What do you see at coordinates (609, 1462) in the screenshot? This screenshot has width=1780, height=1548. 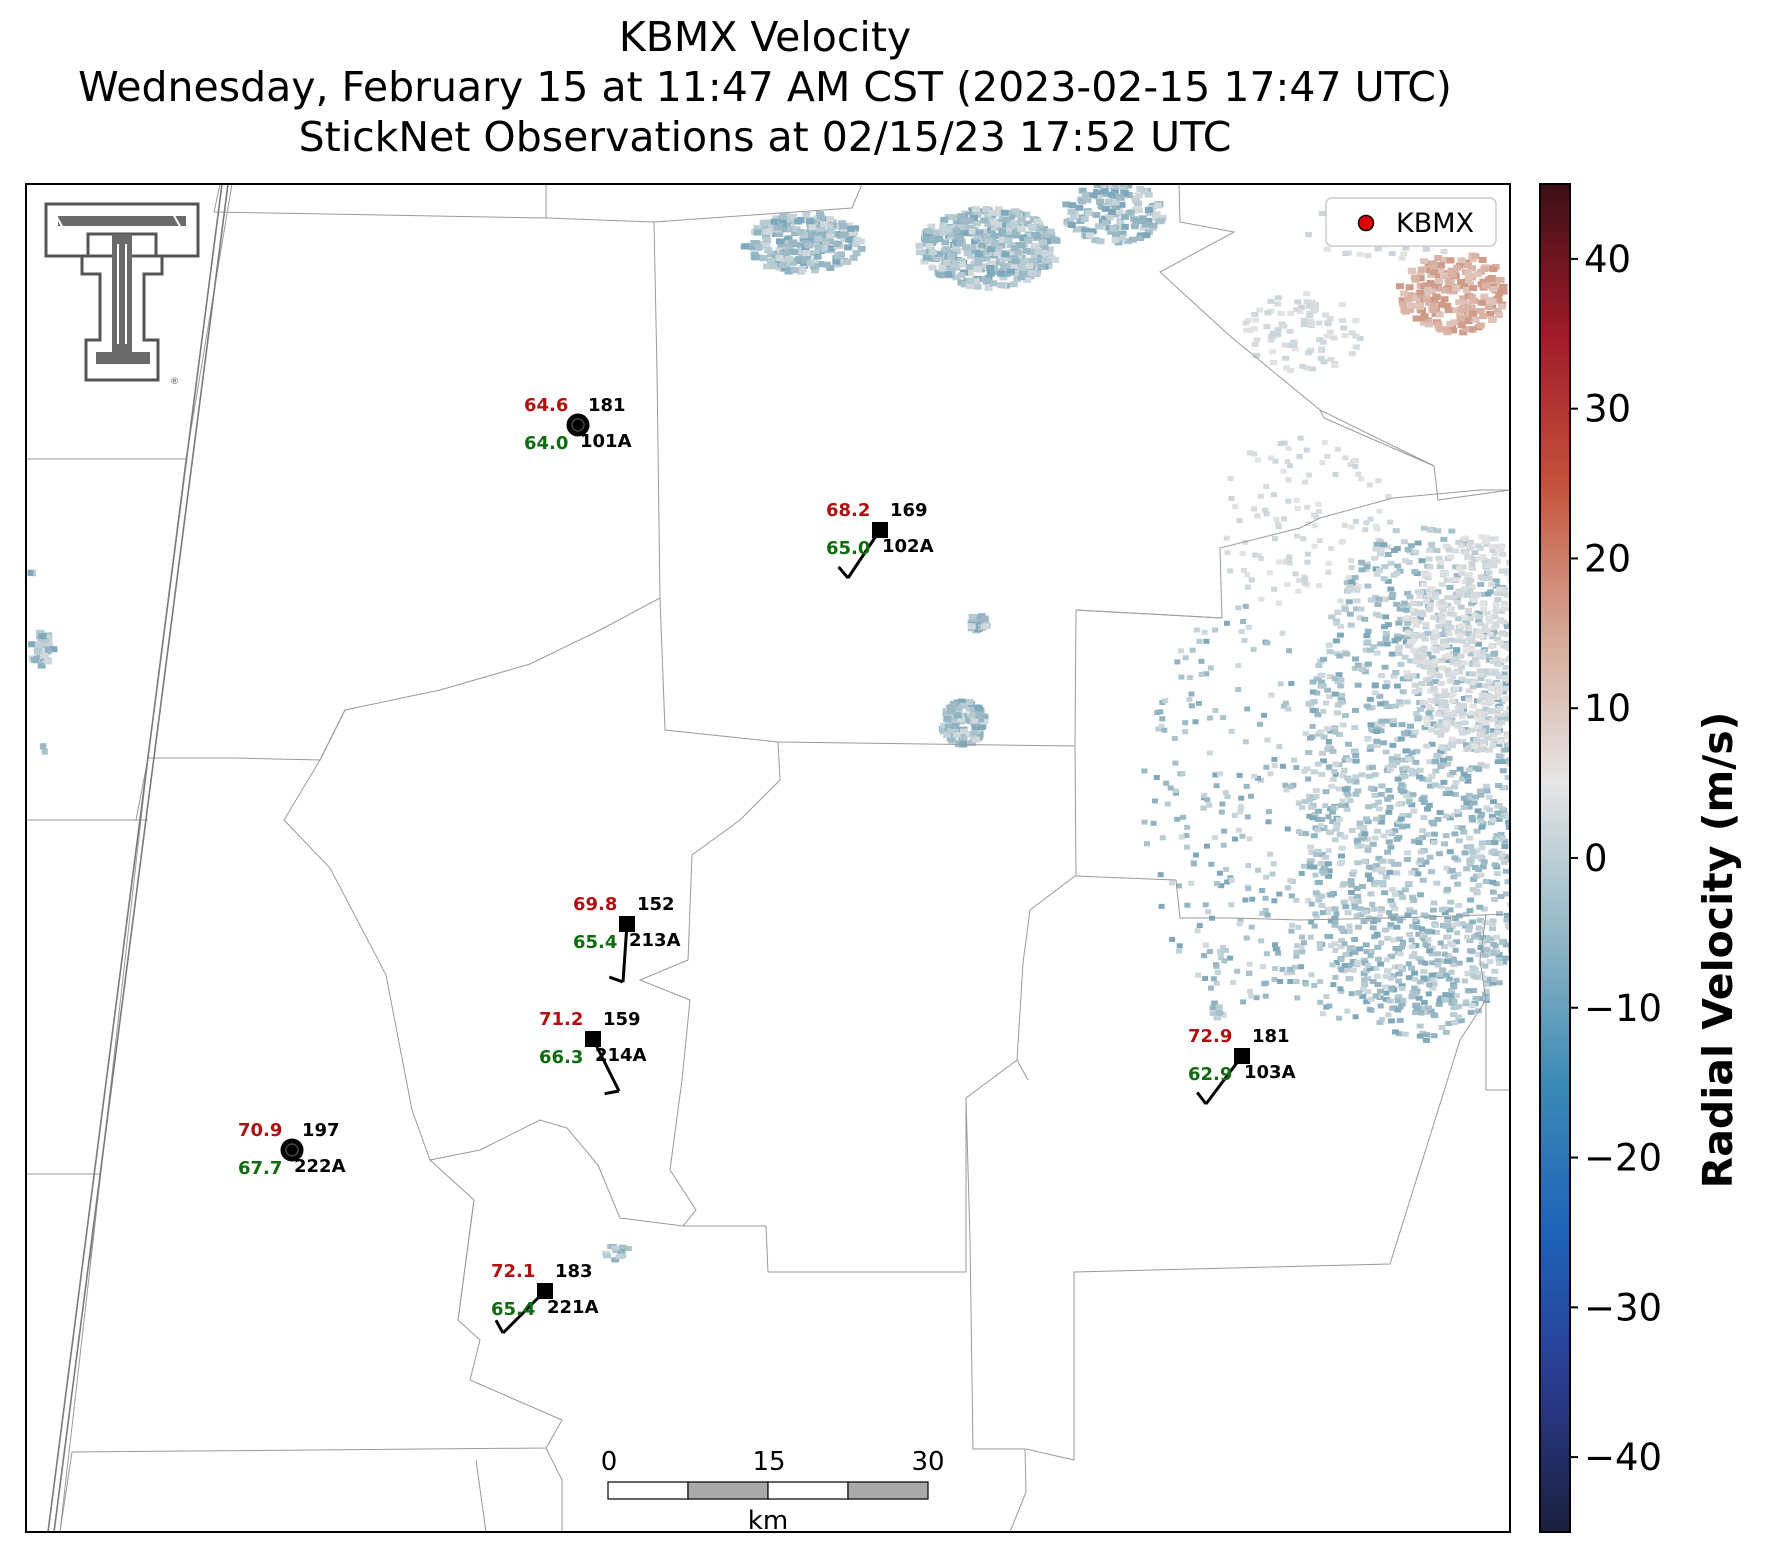 I see `scale-label-0: 0` at bounding box center [609, 1462].